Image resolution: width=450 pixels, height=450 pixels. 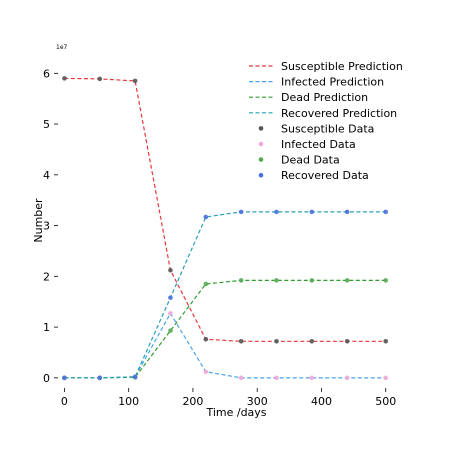 I want to click on legend-swatch-infected-data, so click(x=261, y=144).